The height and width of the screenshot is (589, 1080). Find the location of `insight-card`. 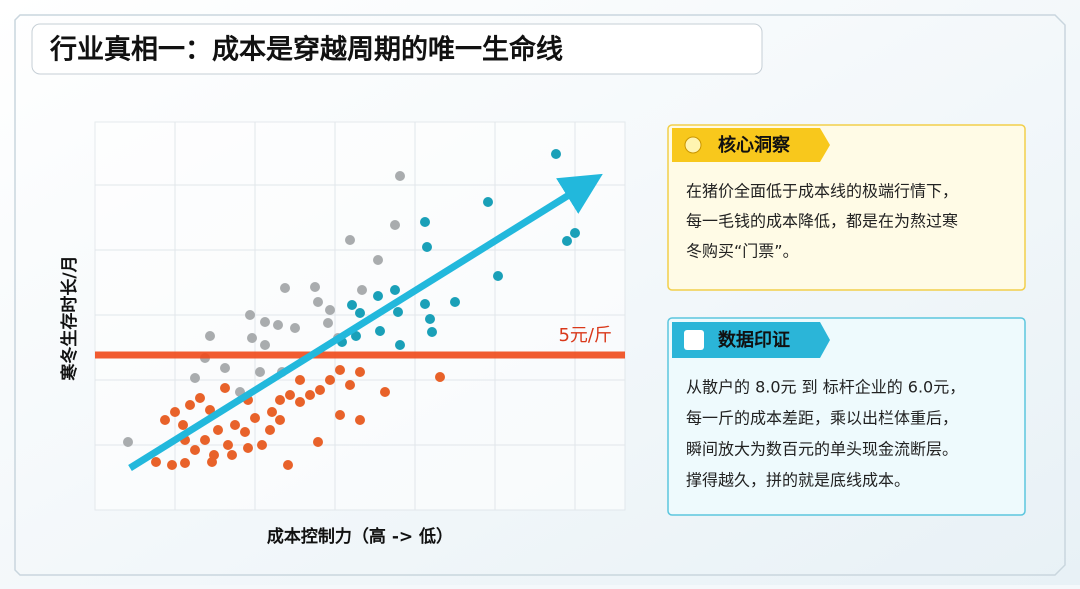

insight-card is located at coordinates (846, 207).